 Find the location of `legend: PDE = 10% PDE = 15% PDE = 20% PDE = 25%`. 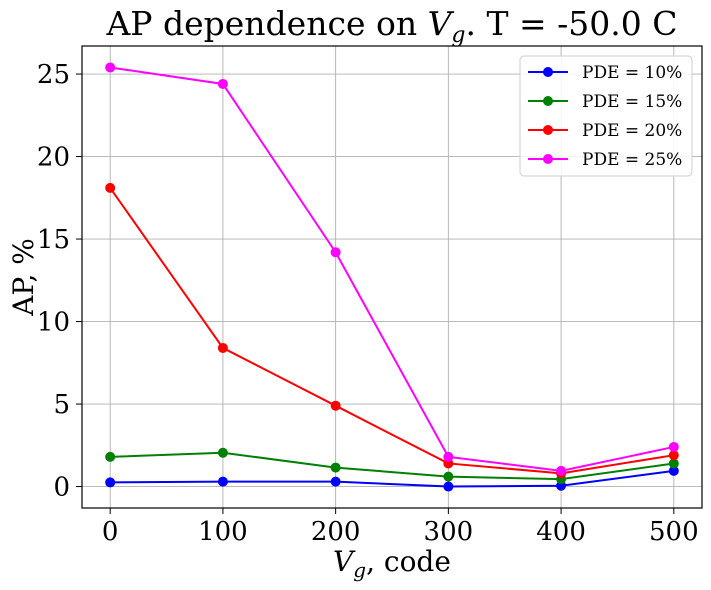

legend: PDE = 10% PDE = 15% PDE = 20% PDE = 25% is located at coordinates (606, 116).